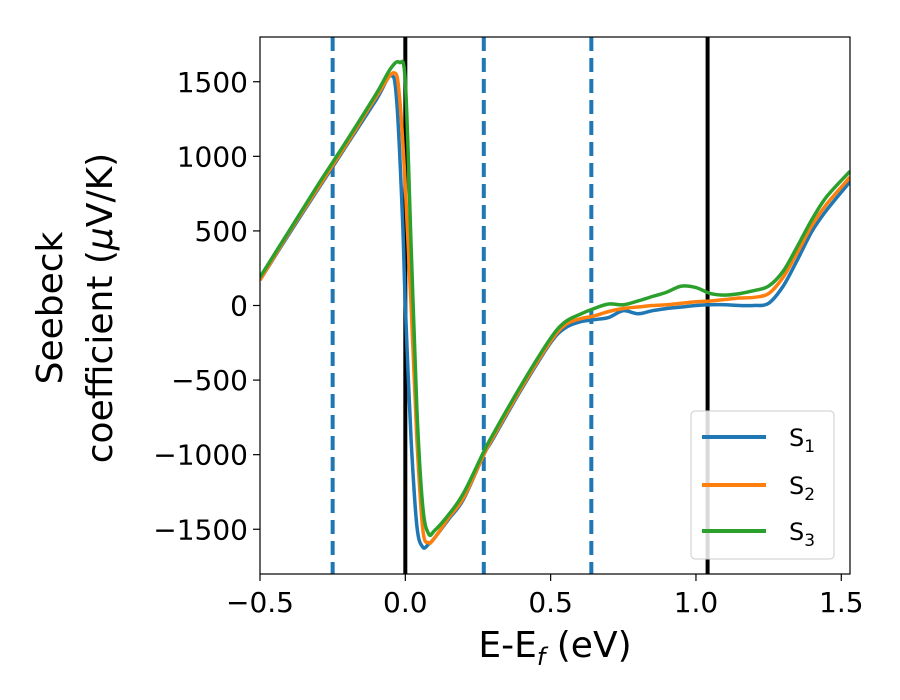 The height and width of the screenshot is (700, 900). What do you see at coordinates (841, 602) in the screenshot?
I see `x-tick-label: 1.5` at bounding box center [841, 602].